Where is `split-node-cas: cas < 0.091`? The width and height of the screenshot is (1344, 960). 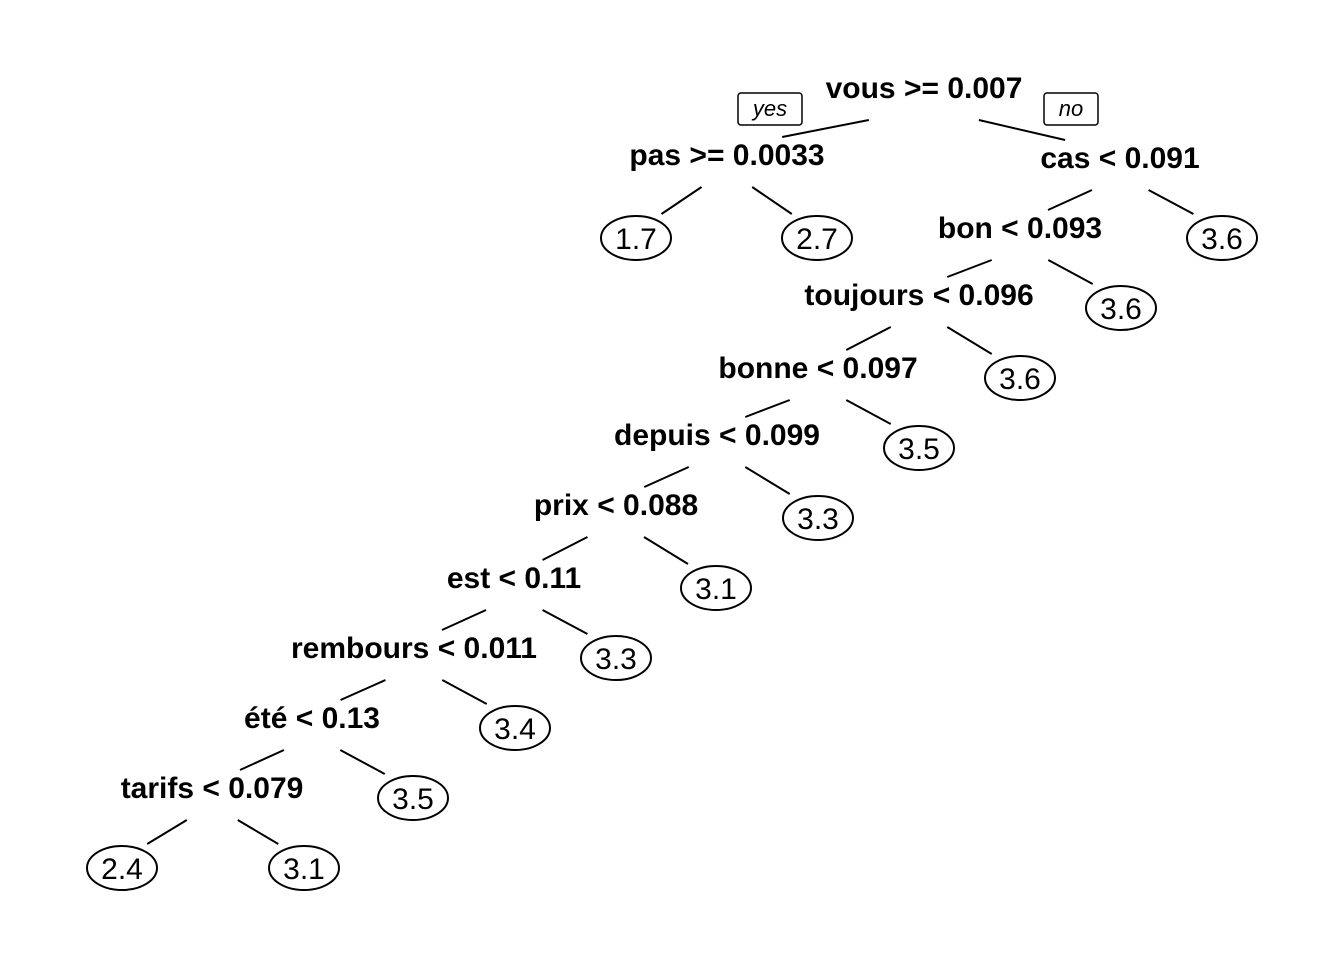 split-node-cas: cas < 0.091 is located at coordinates (1119, 158).